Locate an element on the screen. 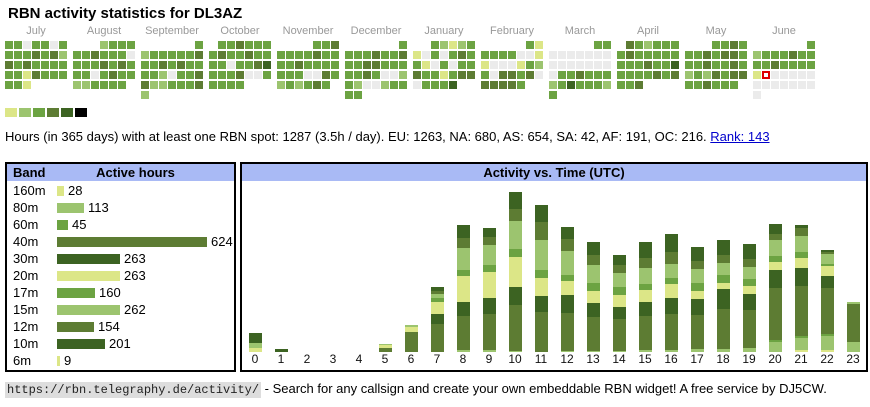 The height and width of the screenshot is (407, 870). bar-segment-17m is located at coordinates (775, 259).